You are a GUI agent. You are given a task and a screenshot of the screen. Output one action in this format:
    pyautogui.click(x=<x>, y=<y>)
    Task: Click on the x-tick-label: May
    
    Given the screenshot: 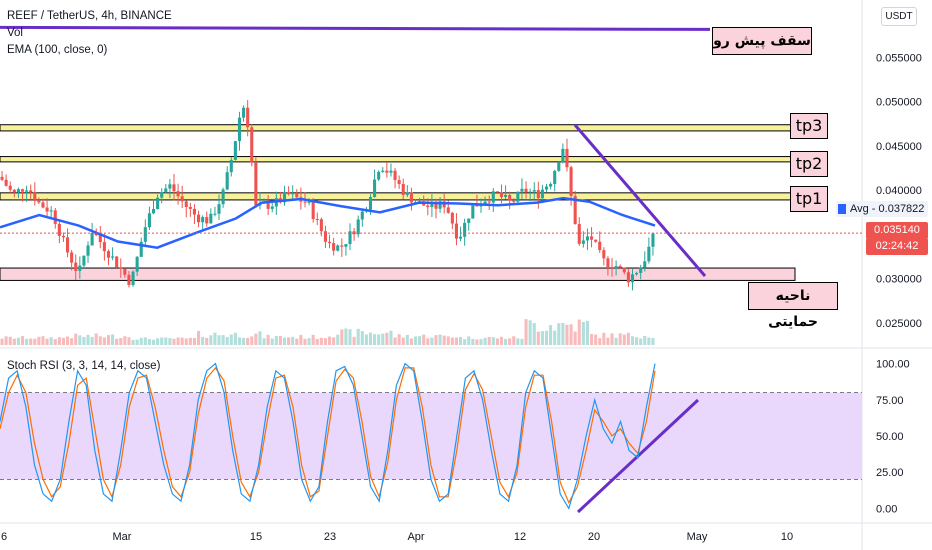 What is the action you would take?
    pyautogui.click(x=697, y=537)
    